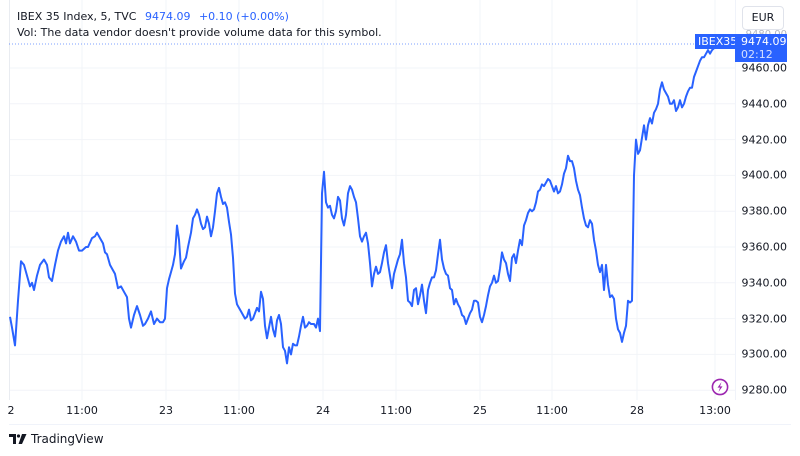  What do you see at coordinates (757, 54) in the screenshot?
I see `bar-countdown: 02:12` at bounding box center [757, 54].